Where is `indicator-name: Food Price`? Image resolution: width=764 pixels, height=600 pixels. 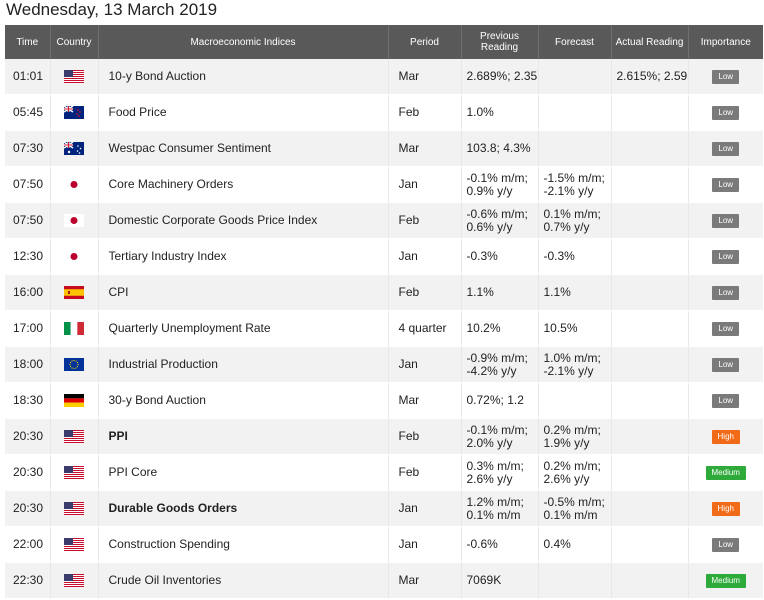 indicator-name: Food Price is located at coordinates (243, 112).